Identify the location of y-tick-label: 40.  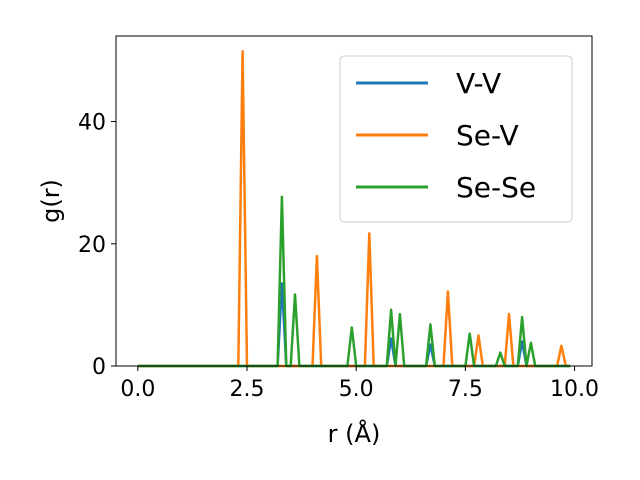
(92, 123).